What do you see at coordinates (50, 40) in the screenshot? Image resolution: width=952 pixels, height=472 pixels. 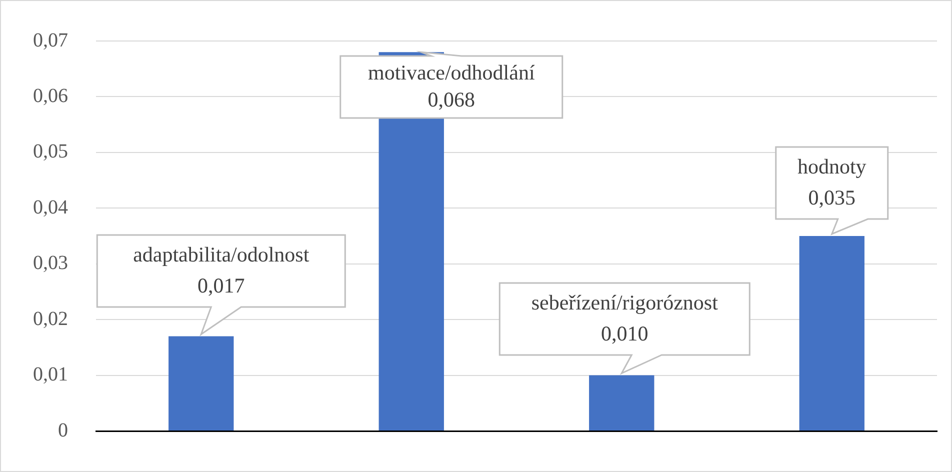 I see `y-tick-label: 0,07` at bounding box center [50, 40].